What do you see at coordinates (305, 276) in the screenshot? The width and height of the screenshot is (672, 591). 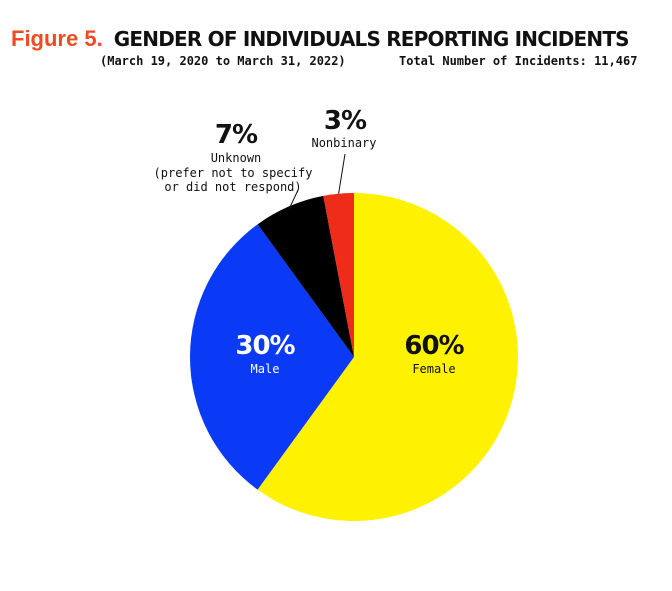 I see `pie-slice-unknown` at bounding box center [305, 276].